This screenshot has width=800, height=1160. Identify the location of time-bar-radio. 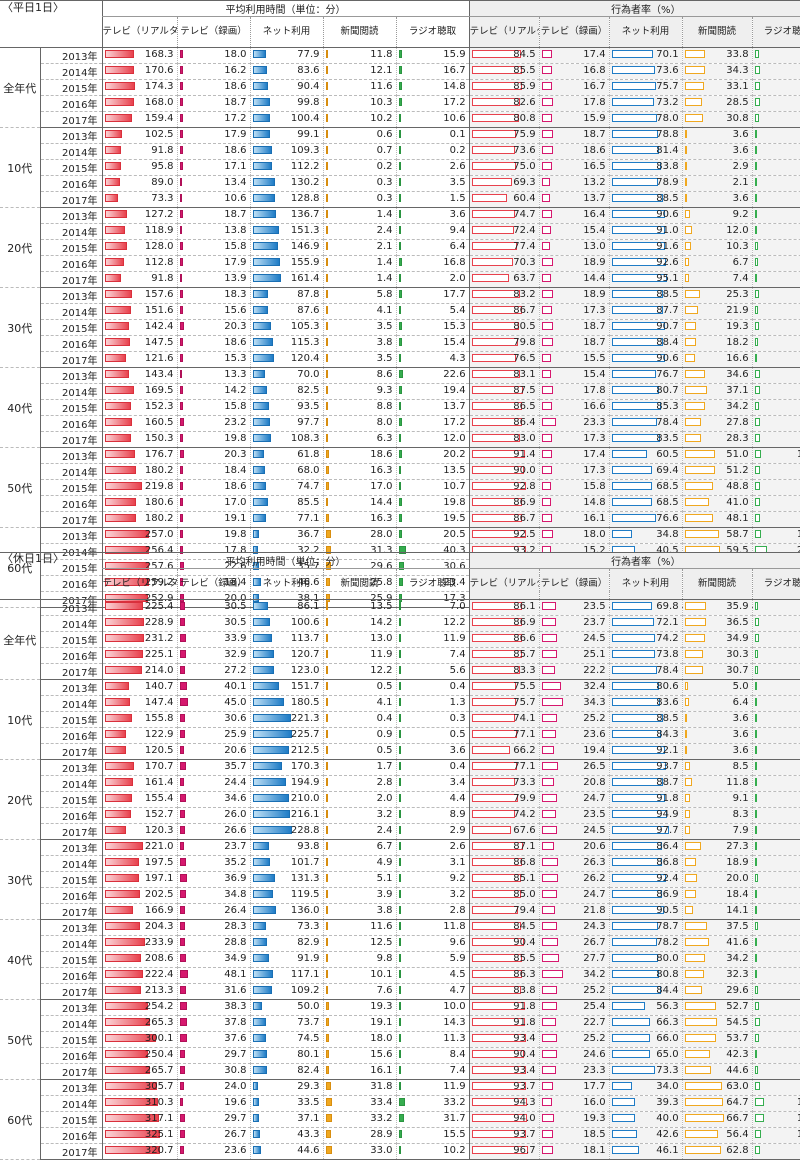
(399, 622).